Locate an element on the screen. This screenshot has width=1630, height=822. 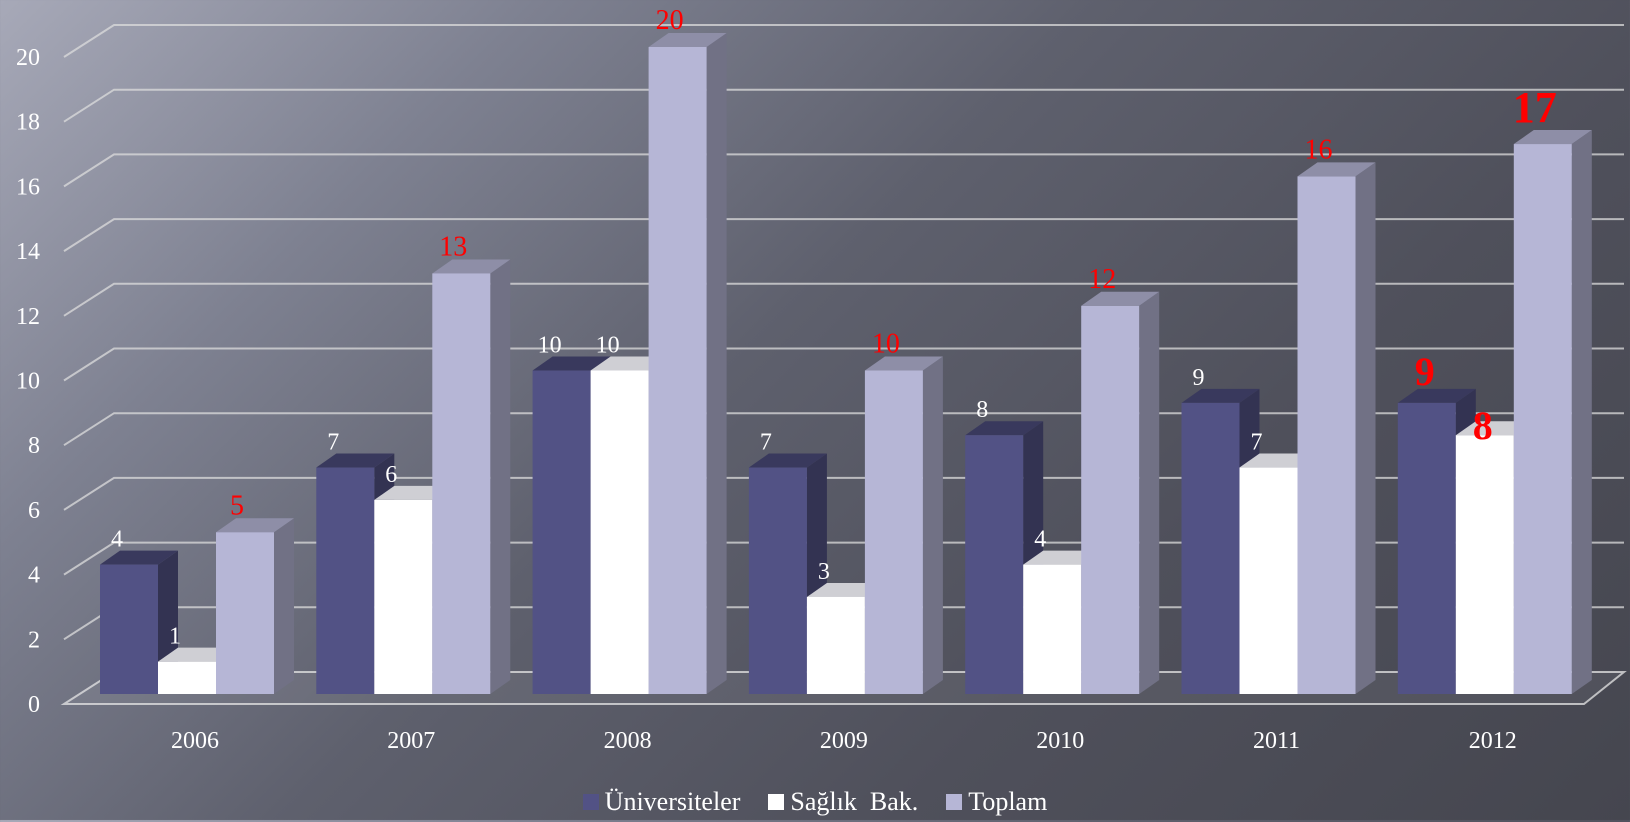
y-tick-label: 16 is located at coordinates (28, 187).